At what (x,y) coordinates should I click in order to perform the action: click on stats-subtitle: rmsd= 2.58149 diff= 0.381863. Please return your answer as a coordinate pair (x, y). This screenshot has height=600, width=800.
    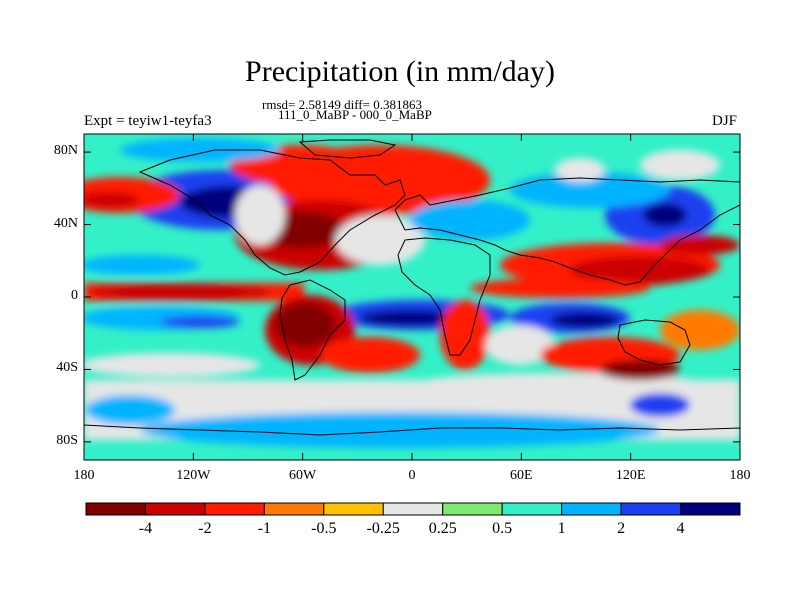
    Looking at the image, I should click on (342, 104).